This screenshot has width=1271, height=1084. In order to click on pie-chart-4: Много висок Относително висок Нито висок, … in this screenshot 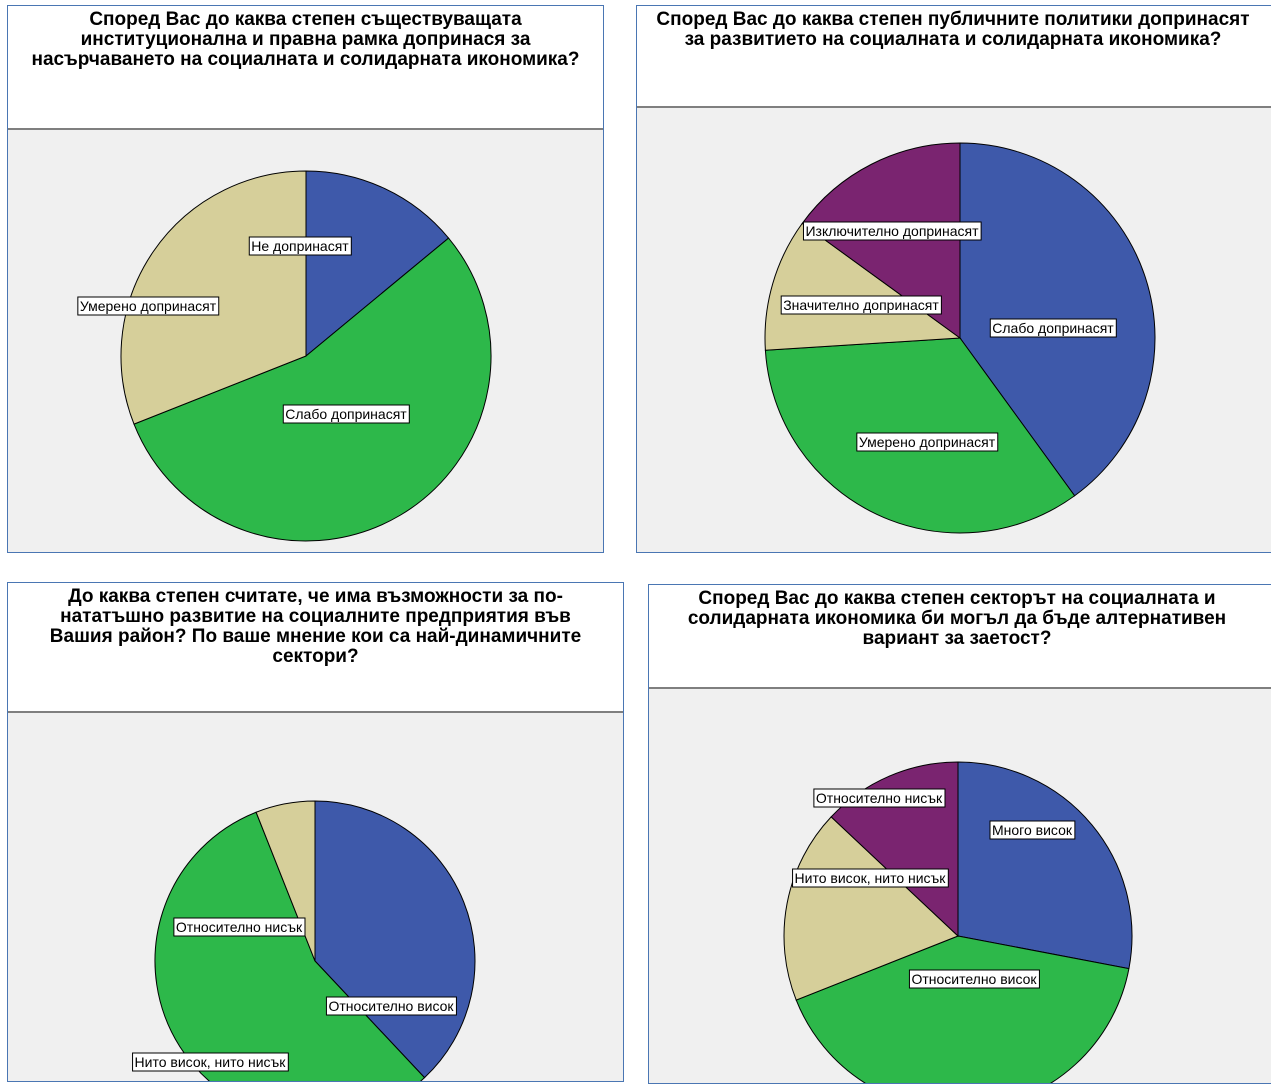, I will do `click(958, 922)`.